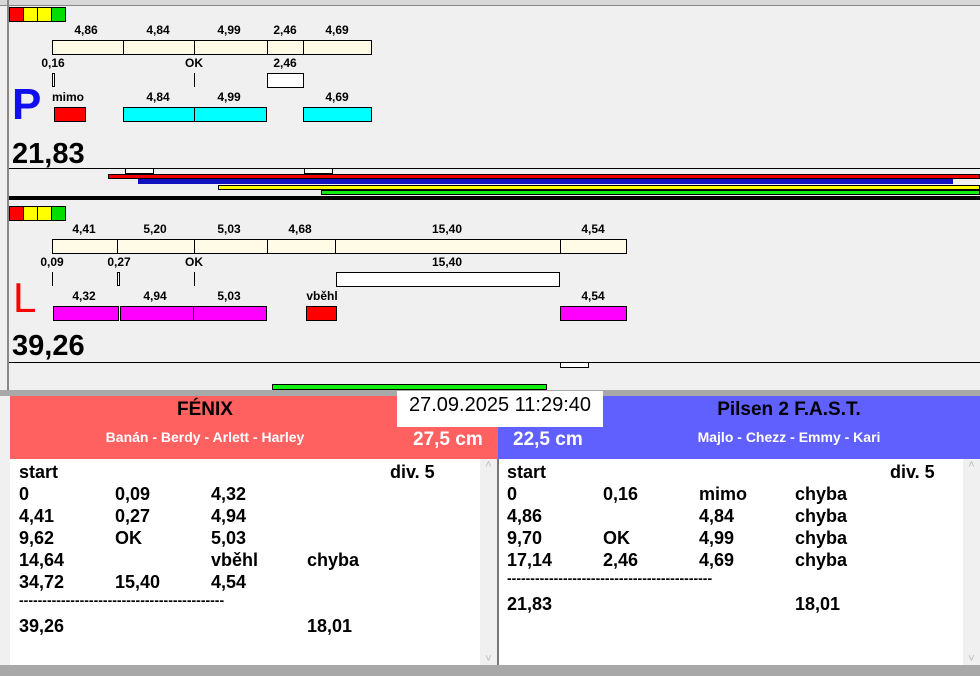 The image size is (980, 676). Describe the element at coordinates (52, 262) in the screenshot. I see `reaction-label: 0,09` at that location.